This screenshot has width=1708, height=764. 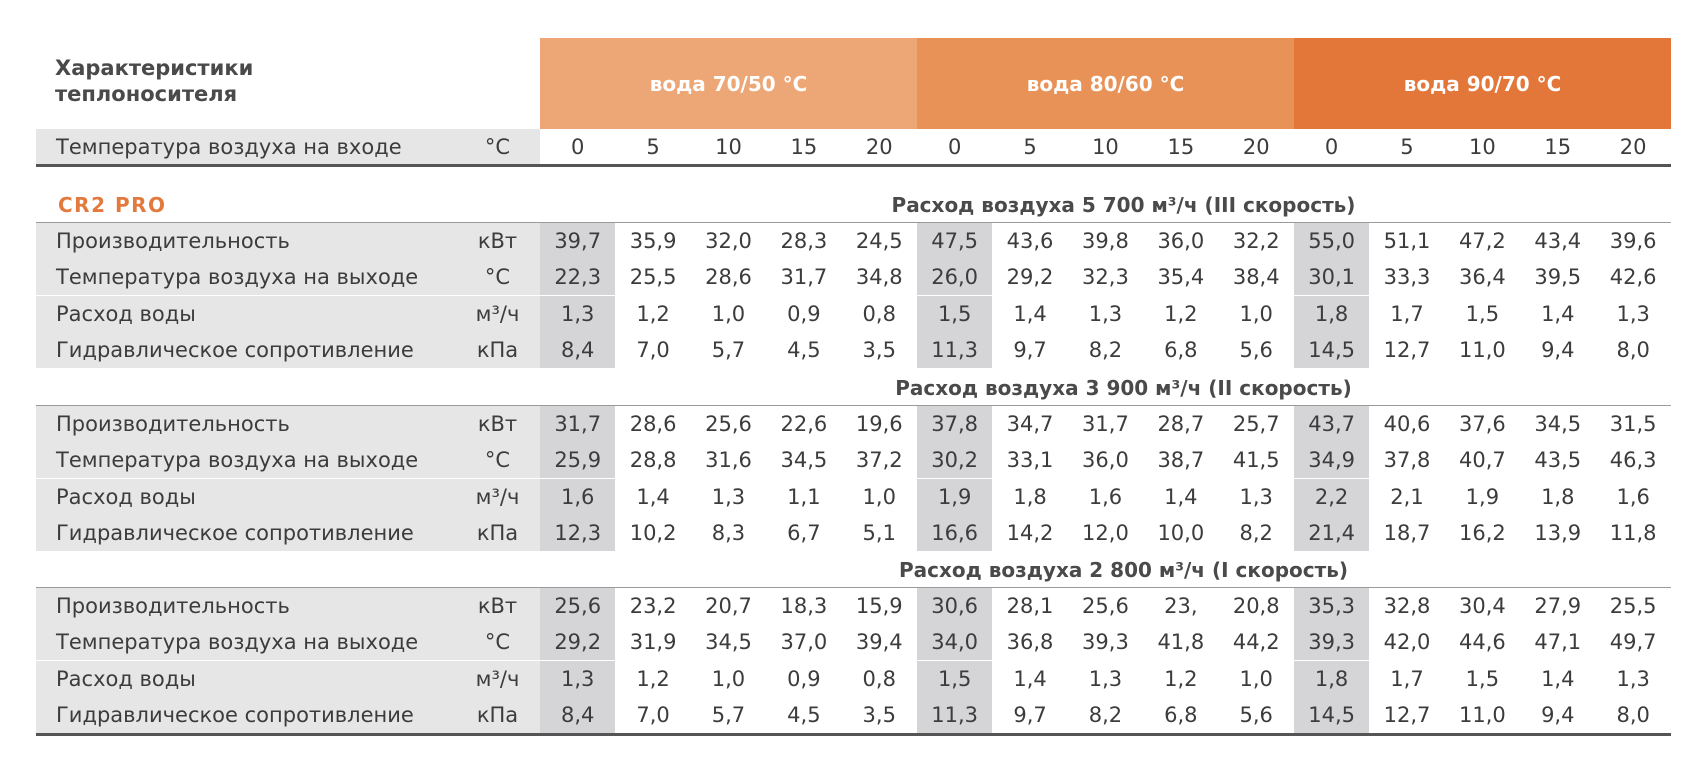 What do you see at coordinates (879, 241) in the screenshot?
I see `value-cell: 24,5` at bounding box center [879, 241].